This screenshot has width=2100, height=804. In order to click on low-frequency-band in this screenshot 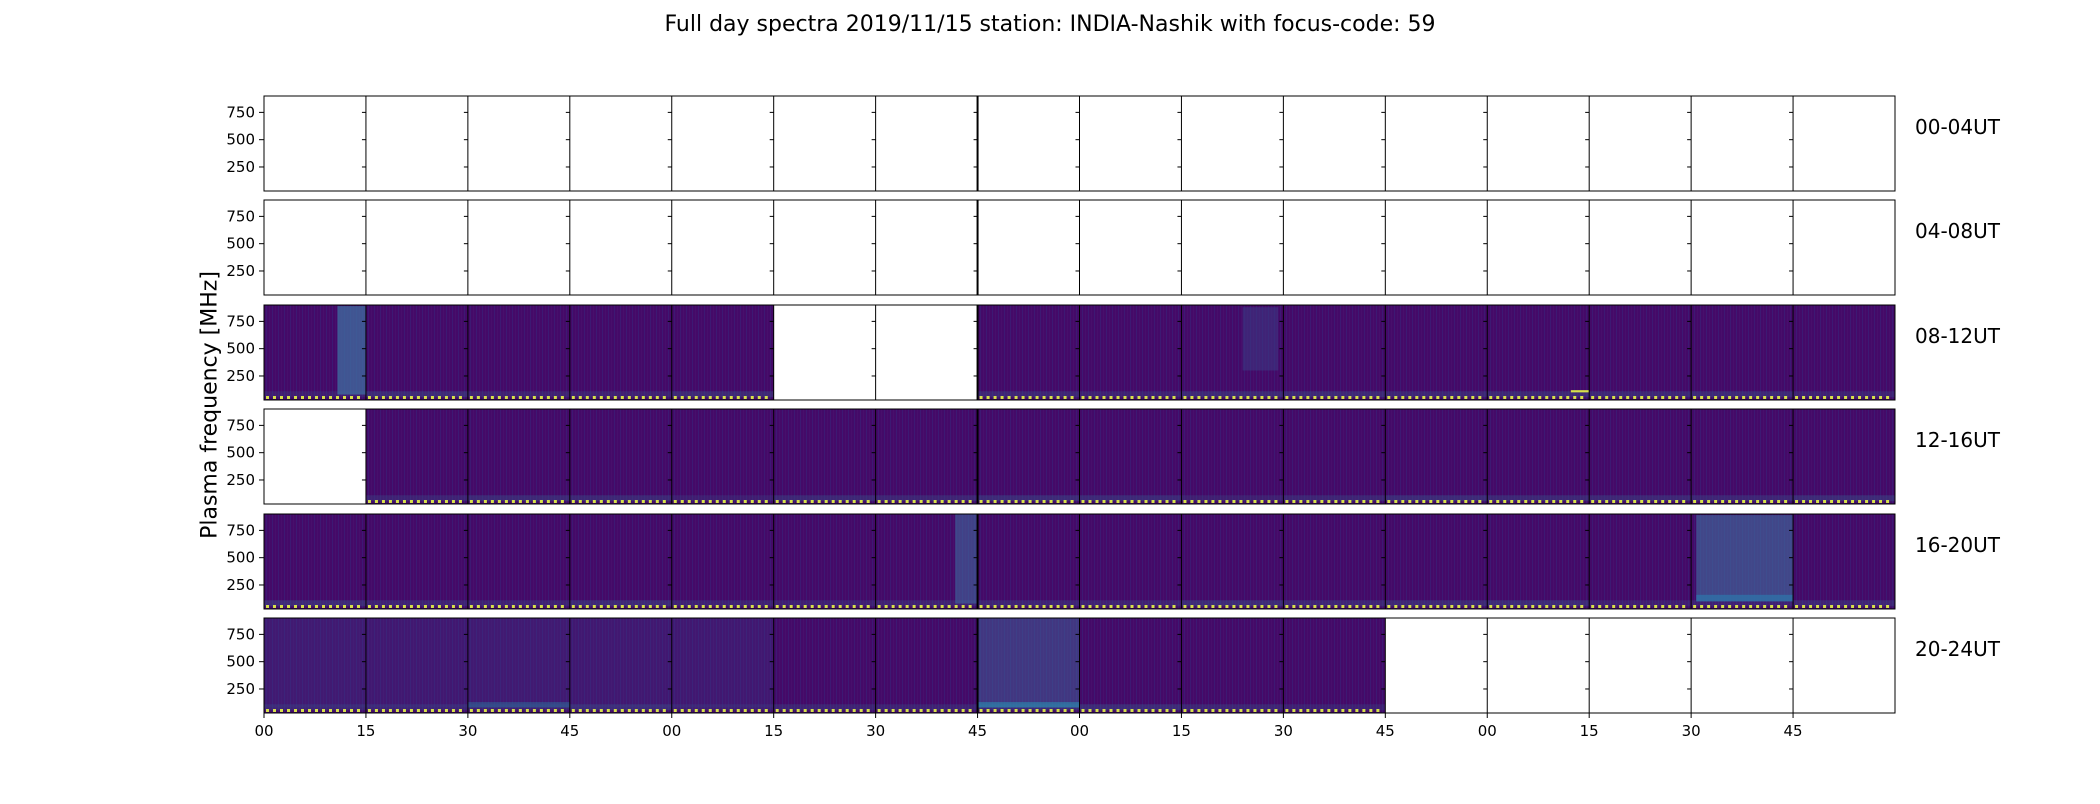, I will do `click(824, 498)`.